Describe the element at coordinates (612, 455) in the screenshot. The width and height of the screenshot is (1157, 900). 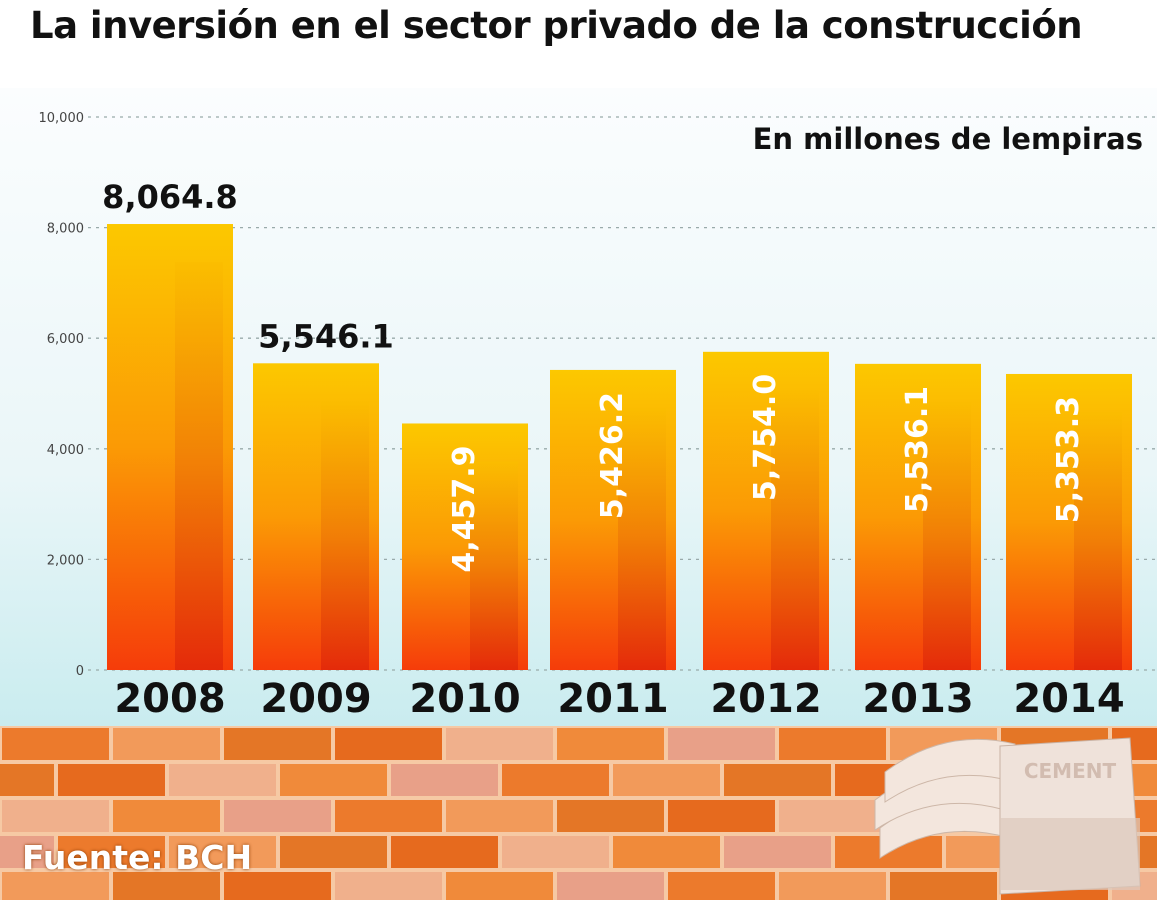
I see `data-label: 5,426.2` at that location.